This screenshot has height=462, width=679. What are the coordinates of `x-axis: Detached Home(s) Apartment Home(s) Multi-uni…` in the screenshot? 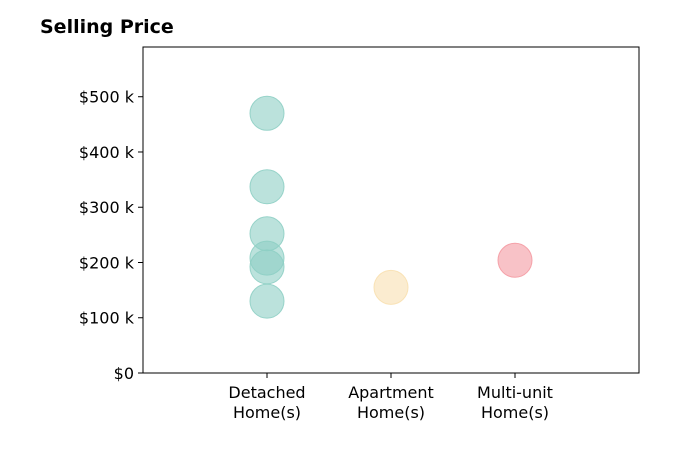 It's located at (390, 397).